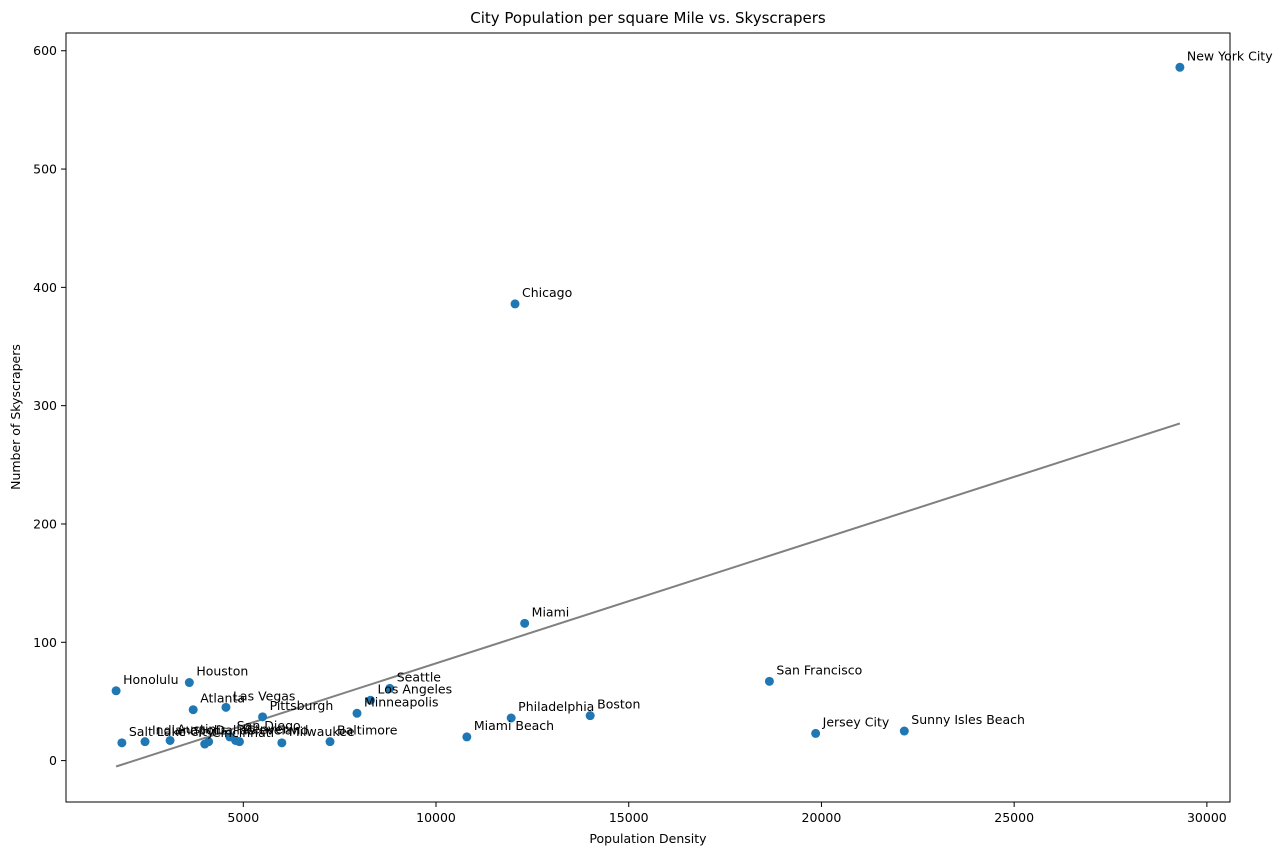 The image size is (1287, 855). What do you see at coordinates (235, 730) in the screenshot?
I see `point-label: Dallas` at bounding box center [235, 730].